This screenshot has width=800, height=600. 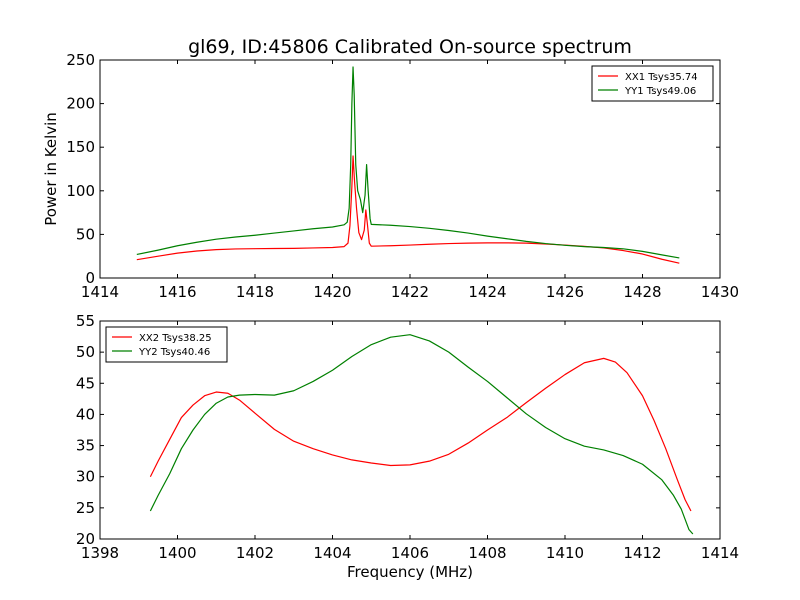 I want to click on bottom-y-tick-label: 55, so click(x=85, y=321).